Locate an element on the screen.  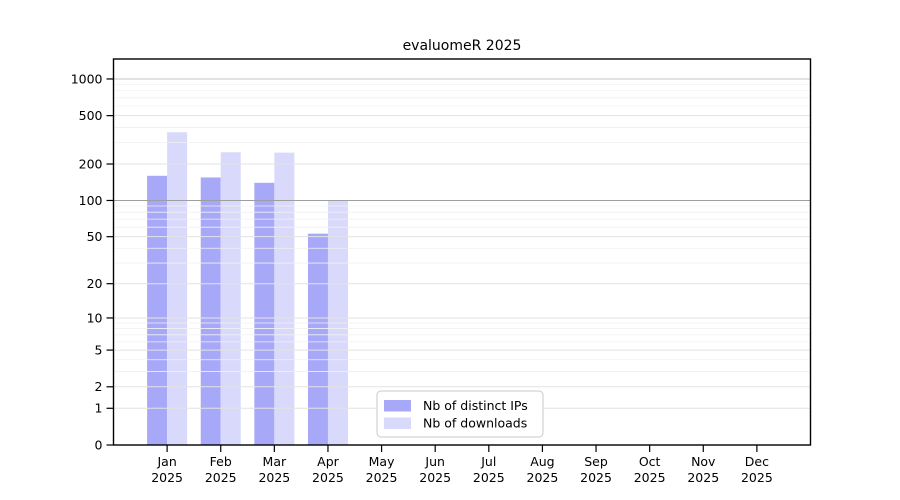
x-label-year-nov: 2025 is located at coordinates (703, 477).